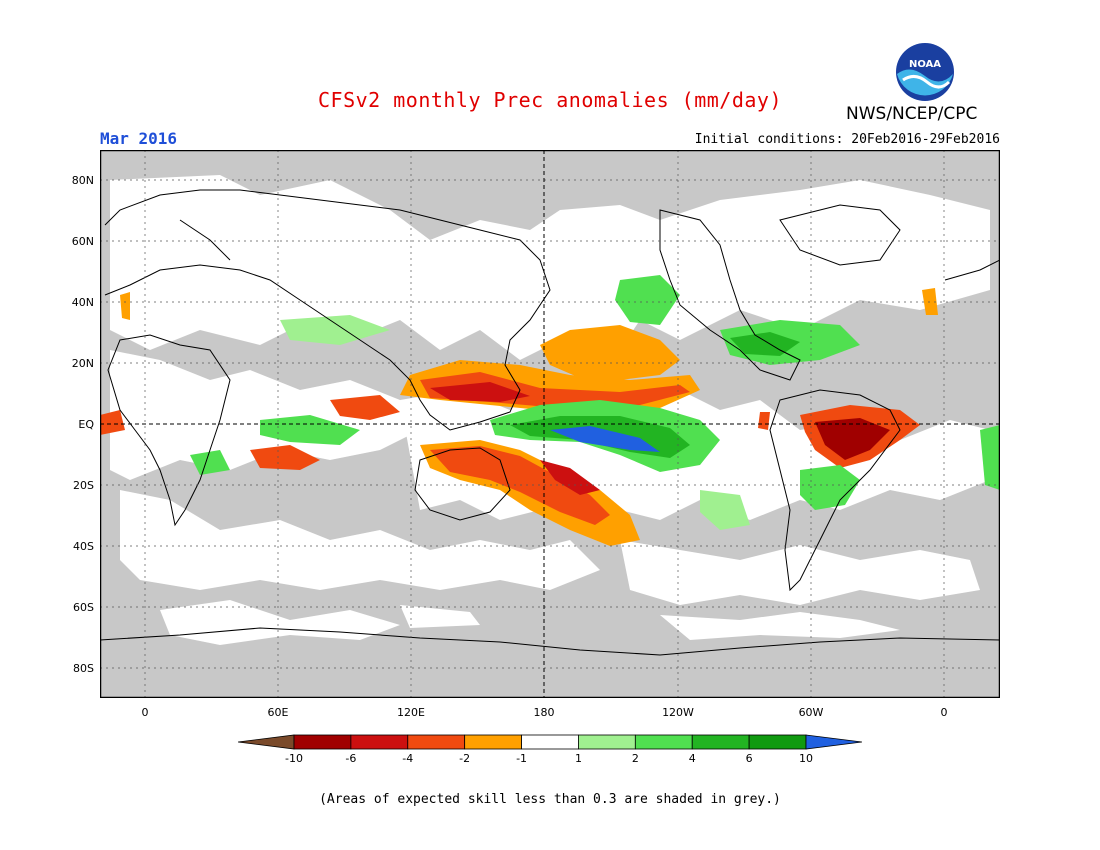 The height and width of the screenshot is (850, 1100). Describe the element at coordinates (578, 758) in the screenshot. I see `colorbar-label: 1` at that location.